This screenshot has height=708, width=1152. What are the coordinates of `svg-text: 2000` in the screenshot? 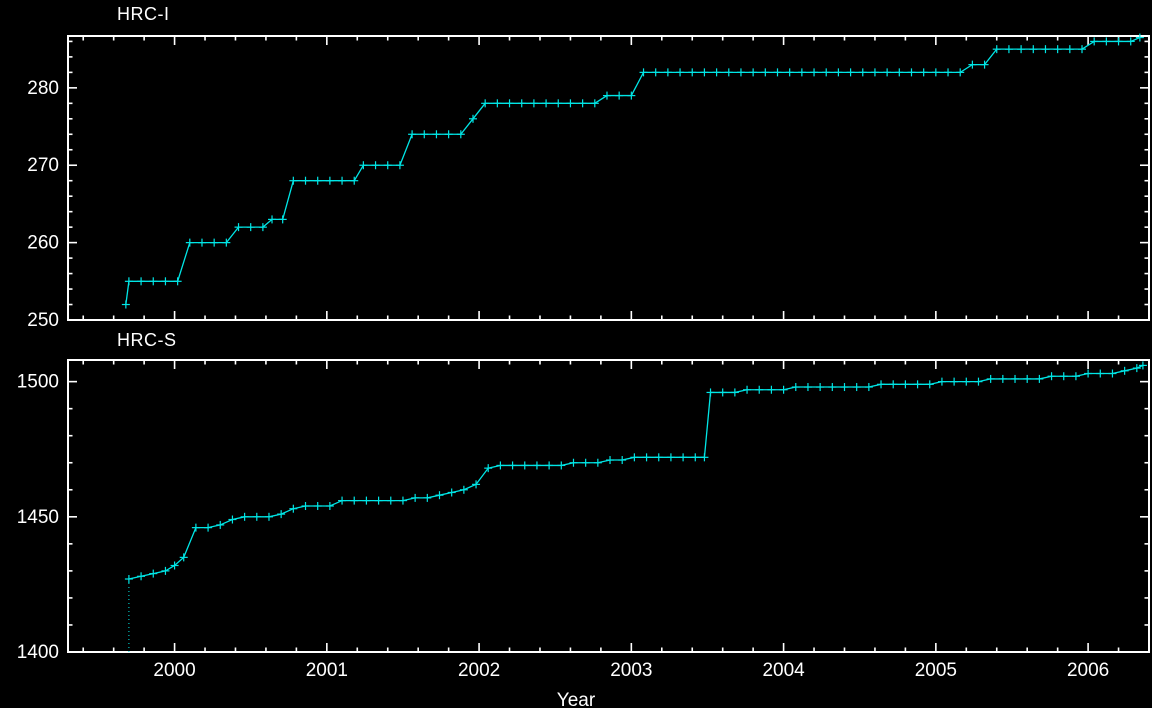 It's located at (174, 670).